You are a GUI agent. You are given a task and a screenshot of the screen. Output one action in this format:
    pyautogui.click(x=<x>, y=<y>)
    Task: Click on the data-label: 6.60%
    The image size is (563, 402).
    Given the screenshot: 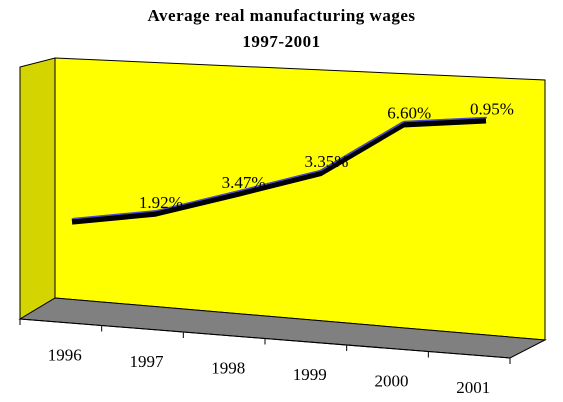 What is the action you would take?
    pyautogui.click(x=409, y=113)
    